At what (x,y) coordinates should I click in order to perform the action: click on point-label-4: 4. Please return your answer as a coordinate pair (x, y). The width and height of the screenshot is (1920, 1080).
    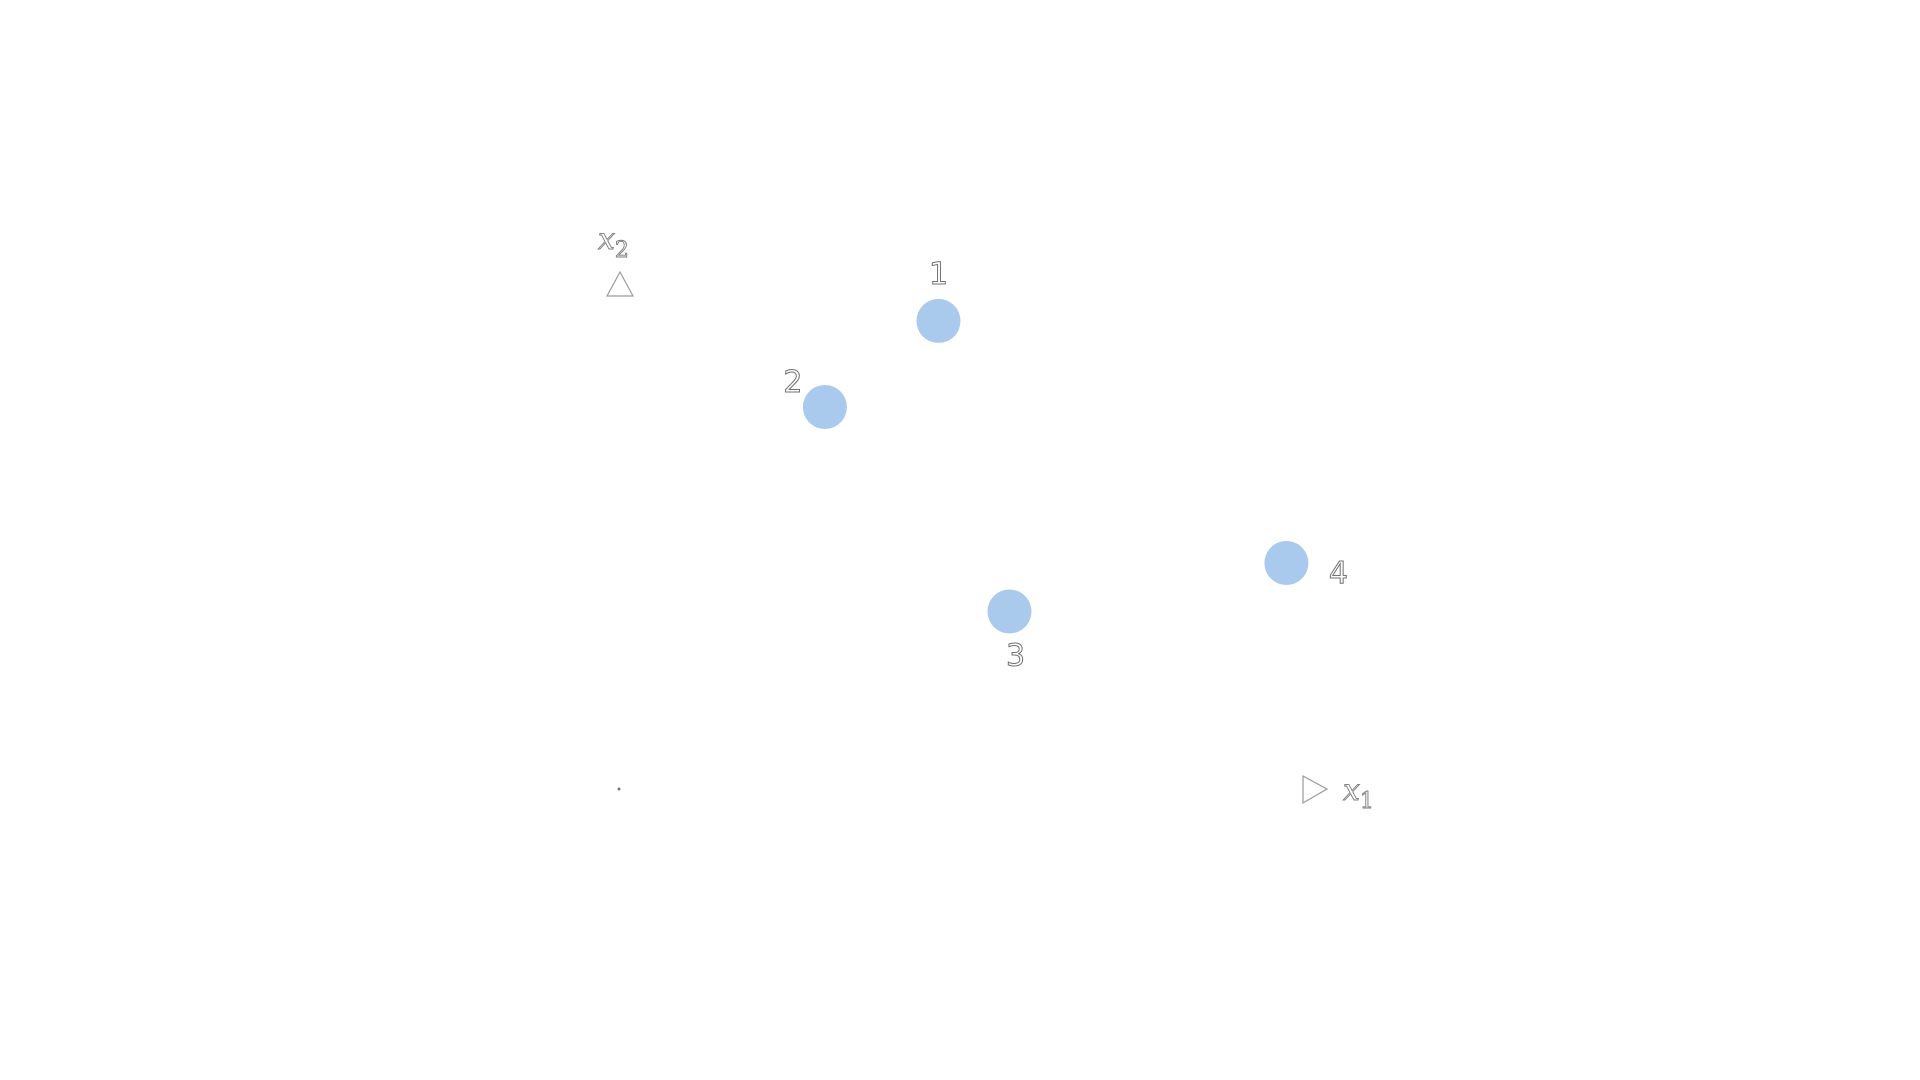
    Looking at the image, I should click on (1338, 573).